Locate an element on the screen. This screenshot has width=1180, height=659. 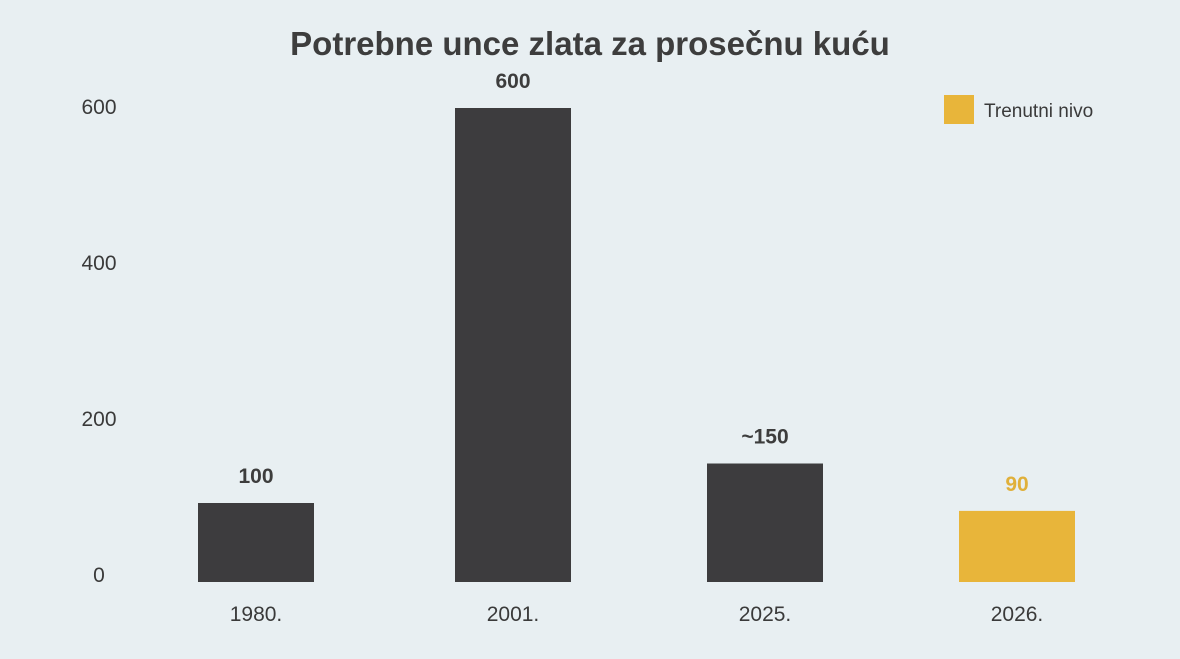
y-tick-label: 400 is located at coordinates (98, 263).